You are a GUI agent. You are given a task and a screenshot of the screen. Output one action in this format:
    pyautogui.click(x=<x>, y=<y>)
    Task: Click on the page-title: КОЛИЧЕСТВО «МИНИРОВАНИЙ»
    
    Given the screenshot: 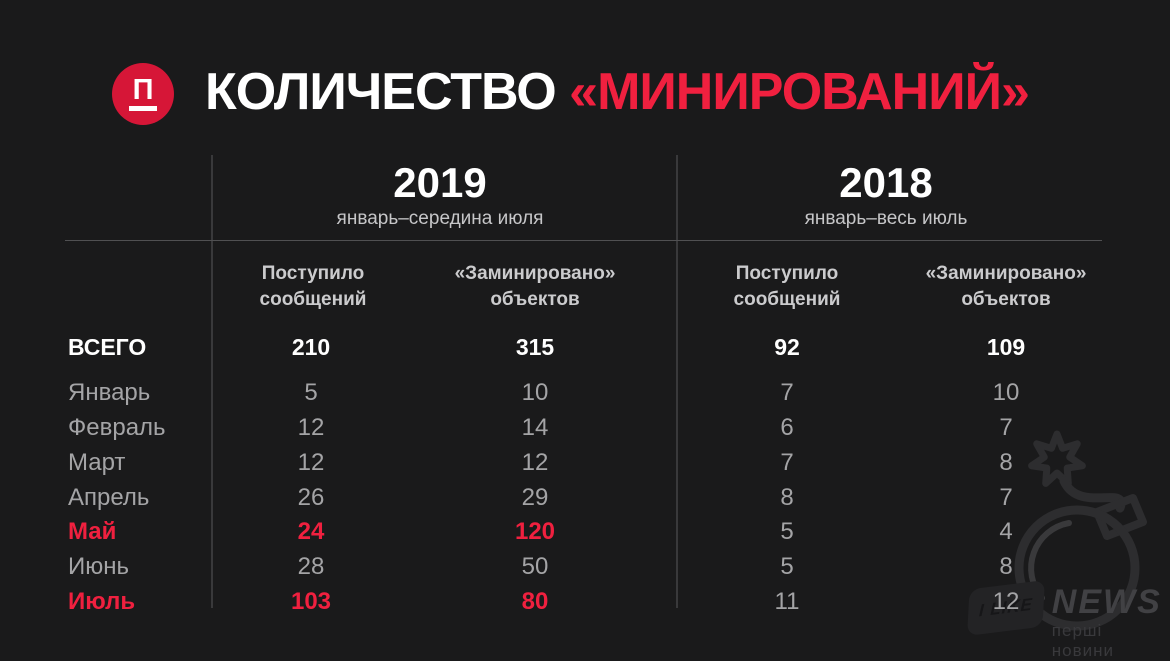 What is the action you would take?
    pyautogui.click(x=617, y=92)
    